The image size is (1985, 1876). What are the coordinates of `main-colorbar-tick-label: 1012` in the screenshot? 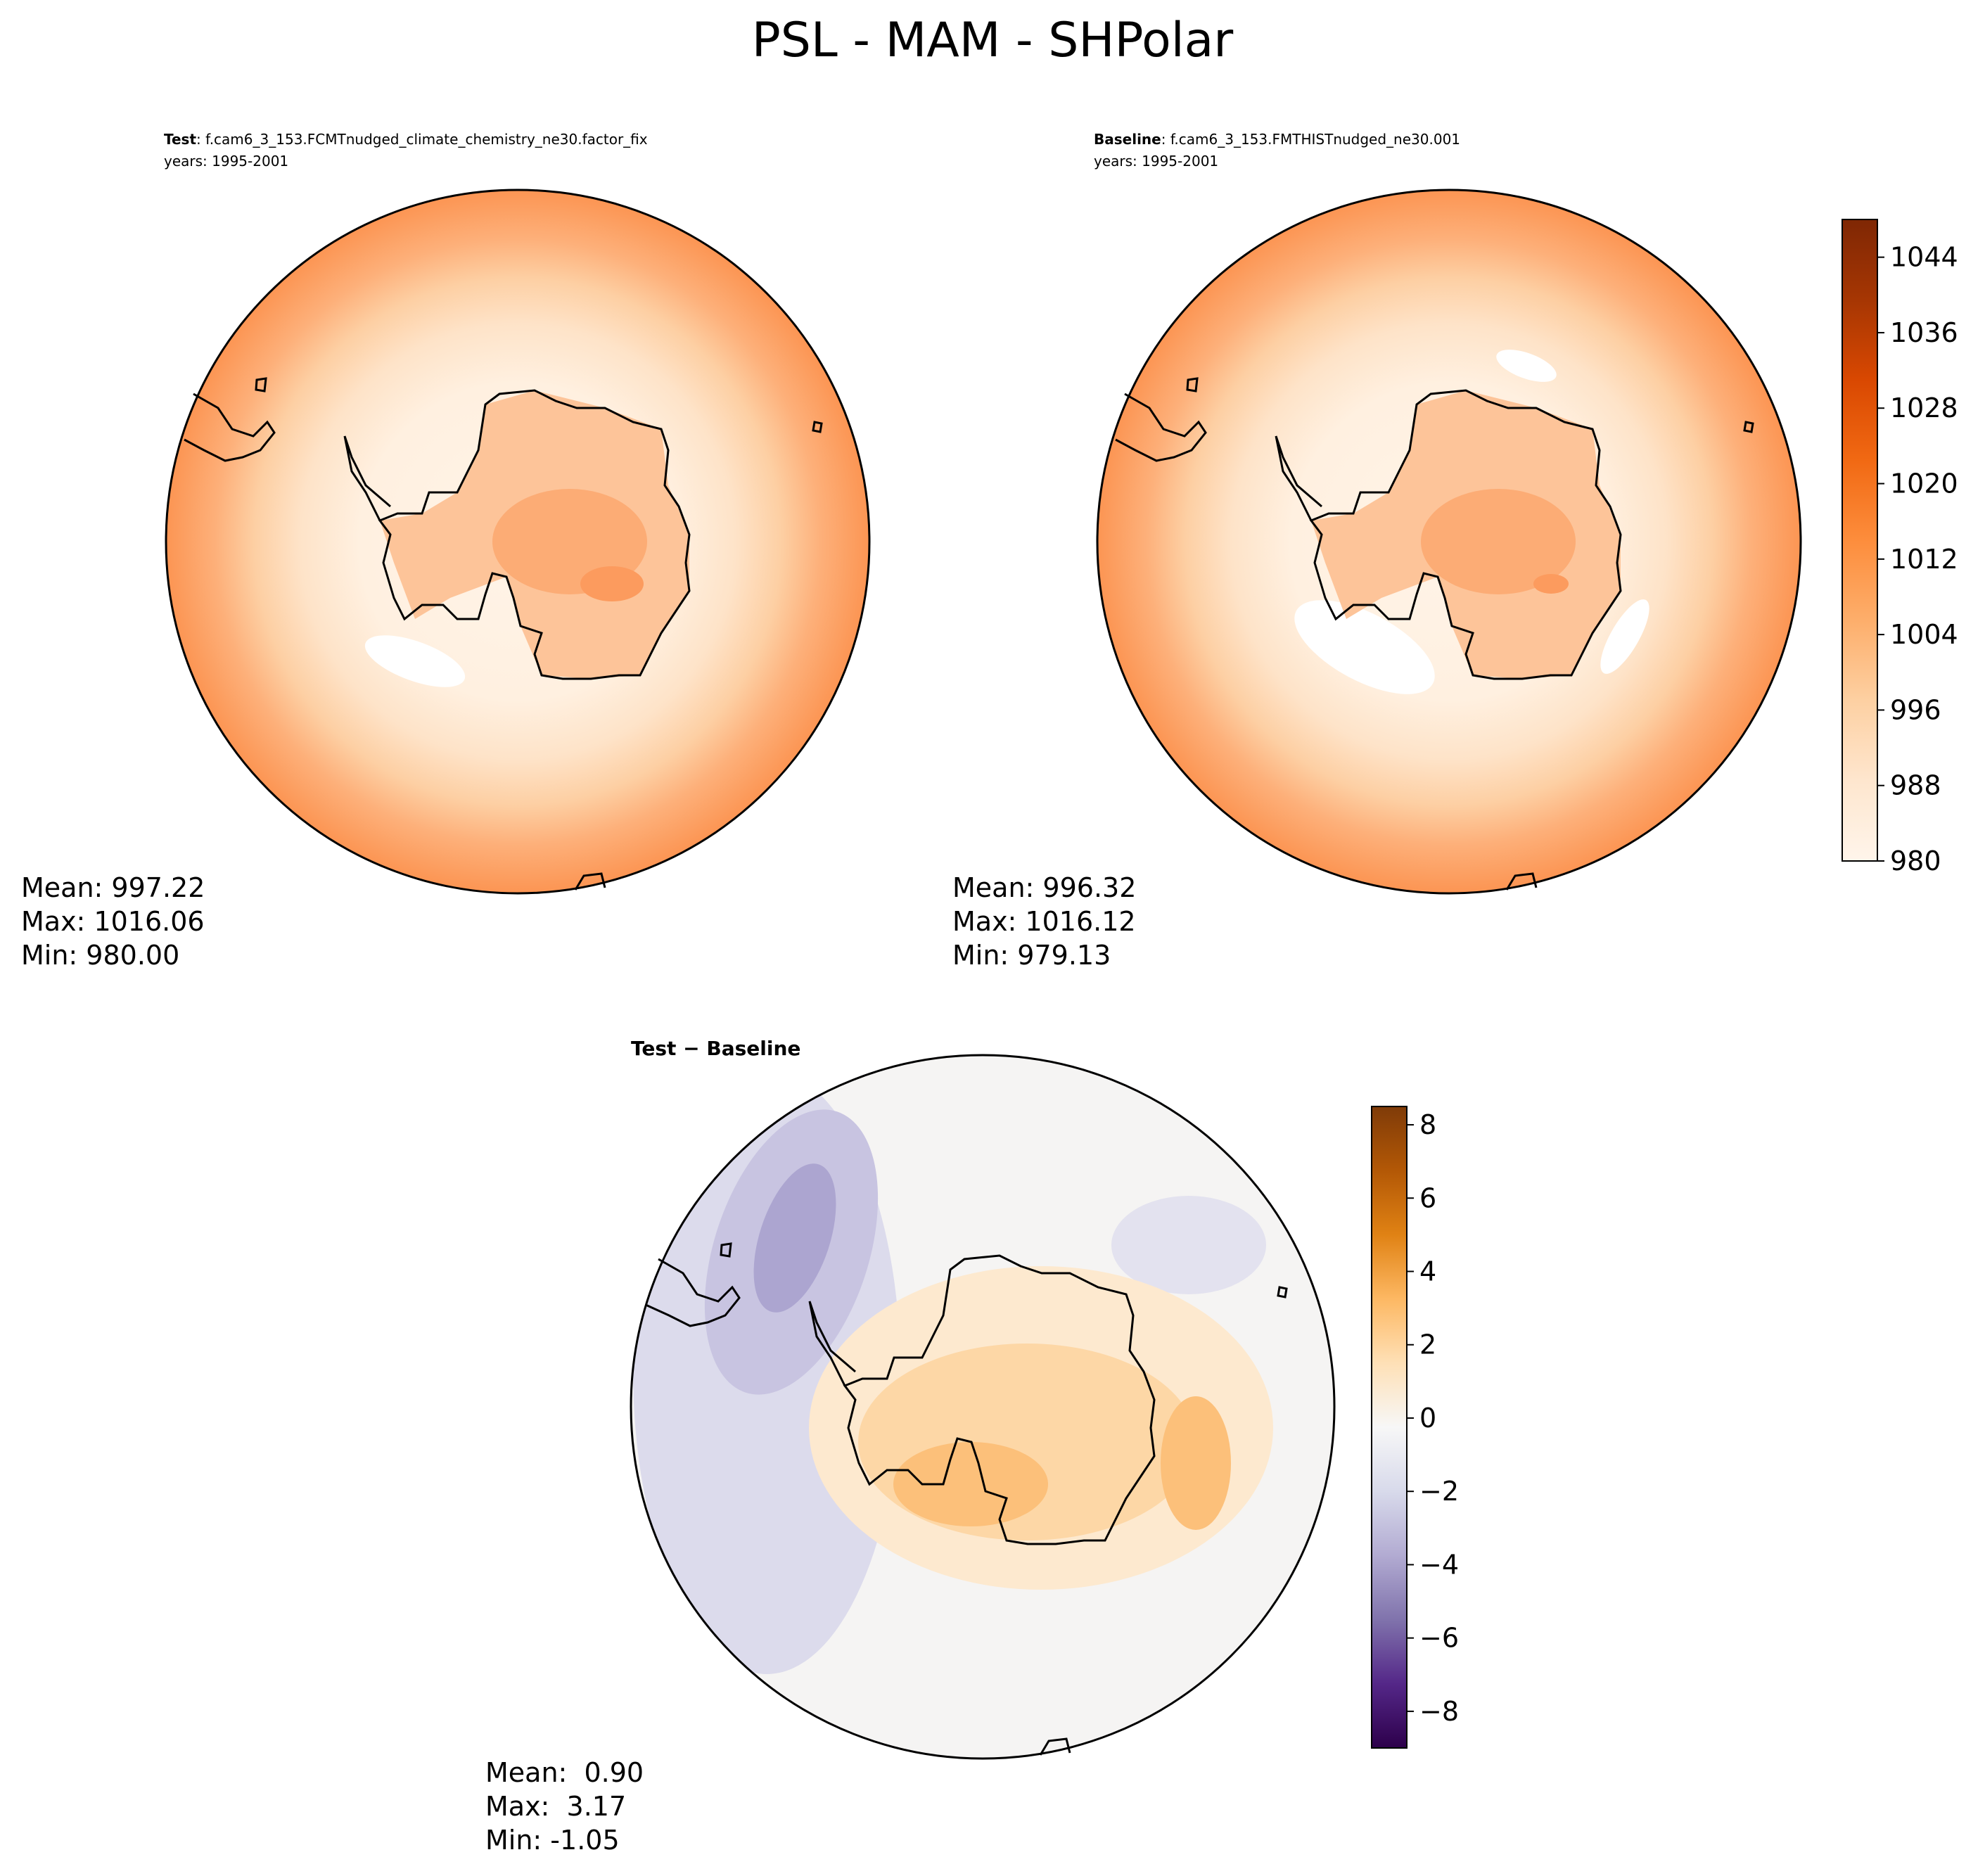 It's located at (1924, 559).